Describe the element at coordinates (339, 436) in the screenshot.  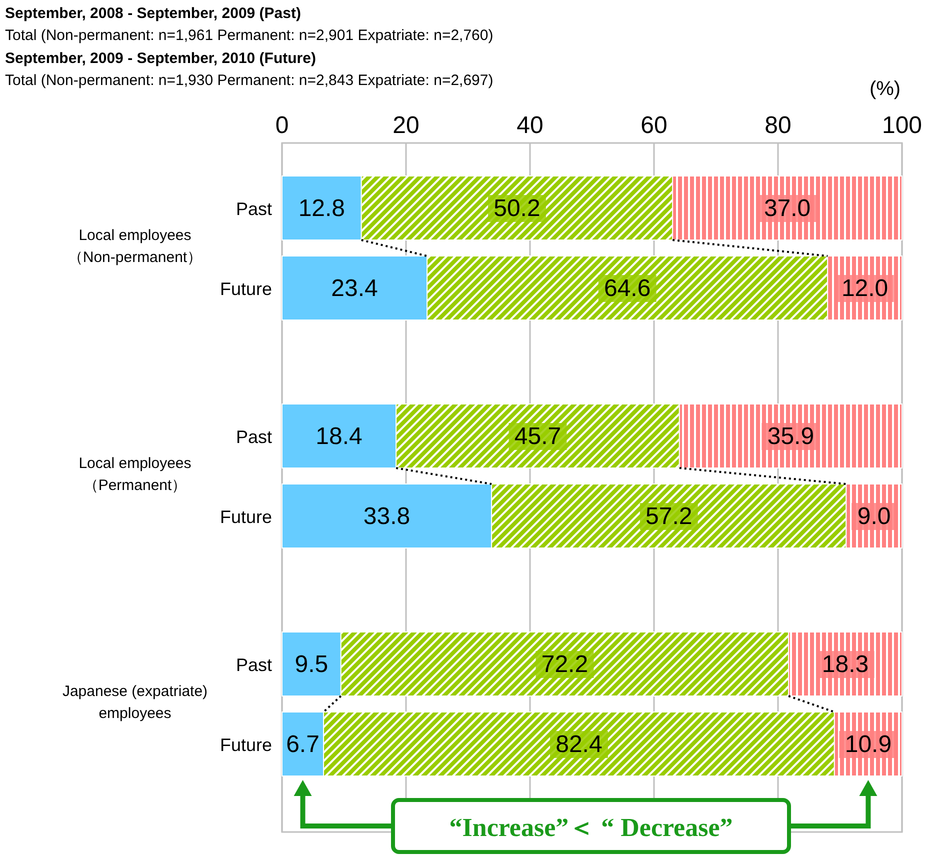
I see `data-label: 18.4` at that location.